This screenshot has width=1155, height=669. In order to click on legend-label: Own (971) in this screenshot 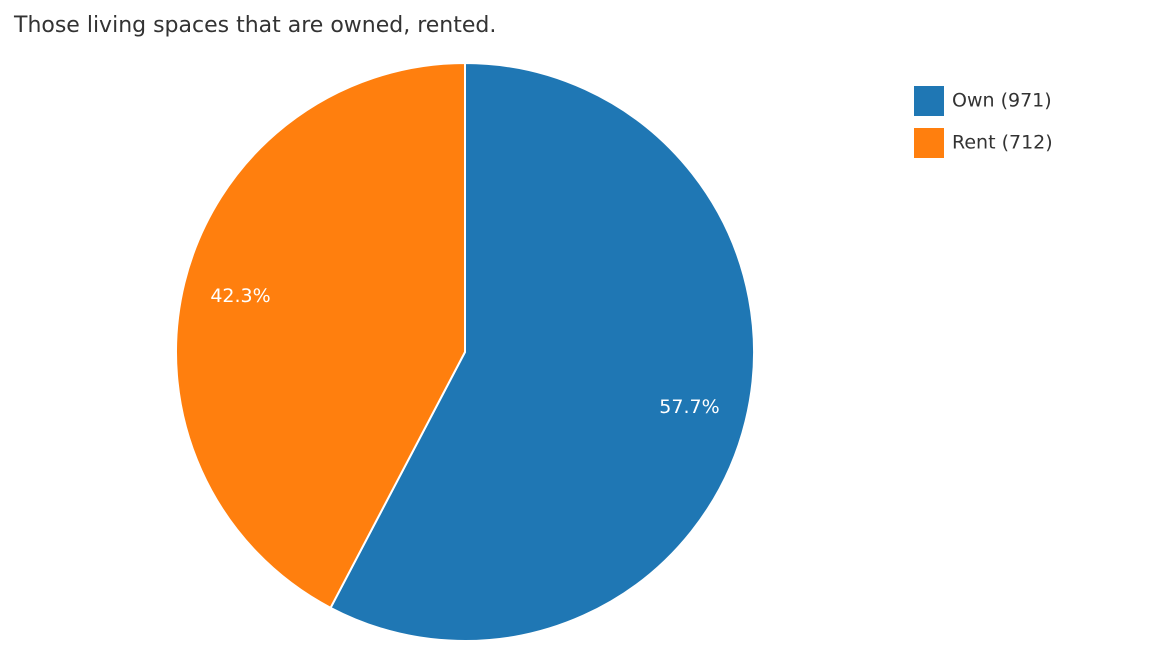, I will do `click(1002, 101)`.